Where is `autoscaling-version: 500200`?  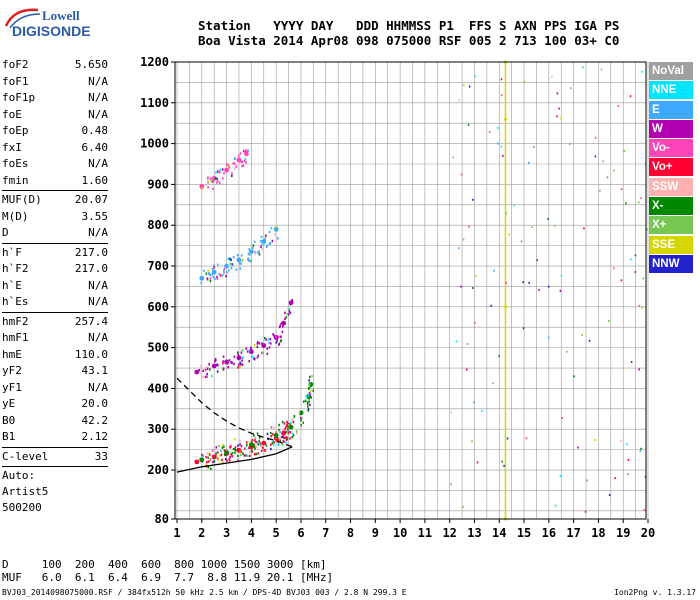
autoscaling-version: 500200 is located at coordinates (22, 507).